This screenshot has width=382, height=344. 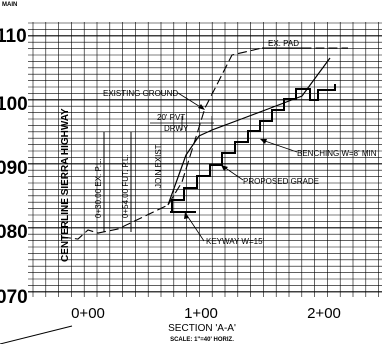 What do you see at coordinates (337, 153) in the screenshot?
I see `benching-label: BENCHING W=8' MIN` at bounding box center [337, 153].